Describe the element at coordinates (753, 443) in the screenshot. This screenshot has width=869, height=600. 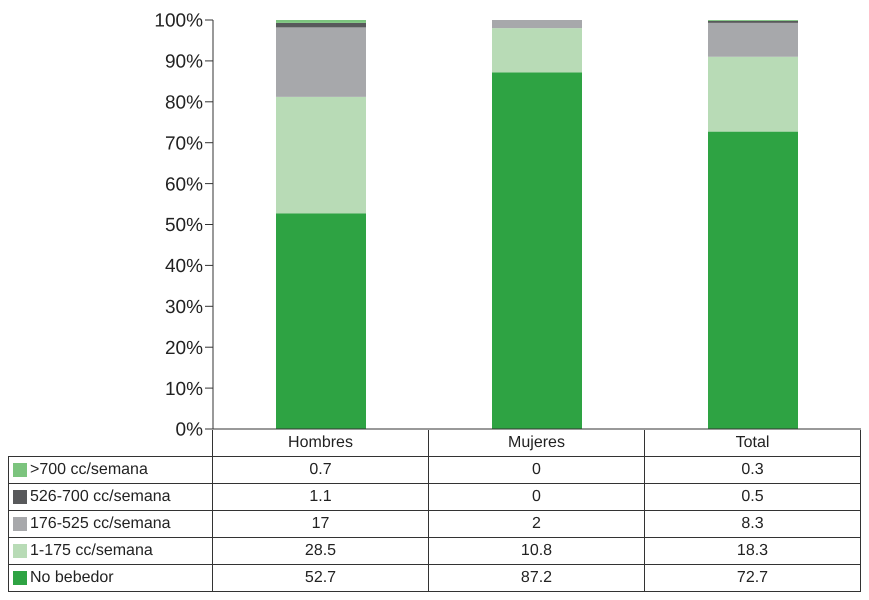
I see `x-tick-label: Total` at that location.